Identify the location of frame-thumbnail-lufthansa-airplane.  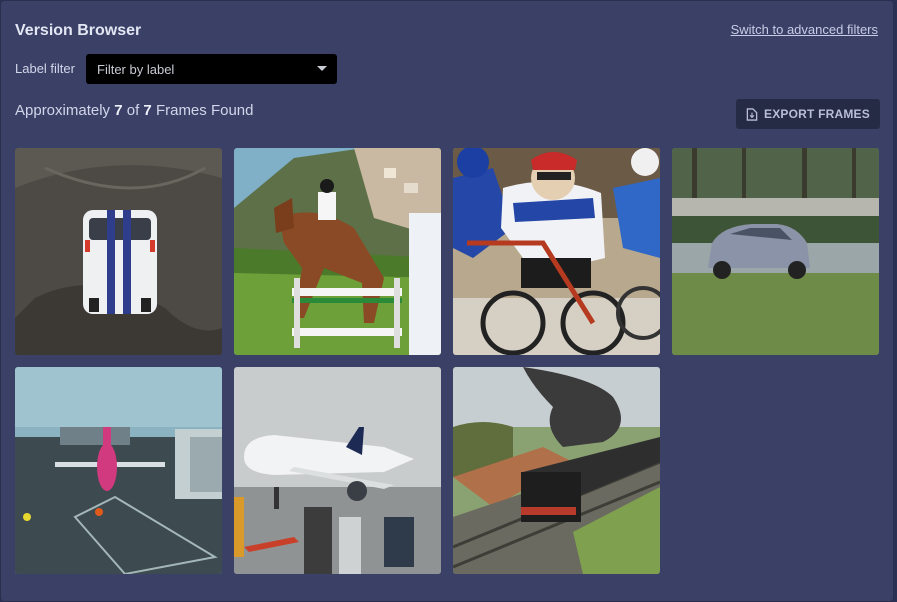
(337, 470).